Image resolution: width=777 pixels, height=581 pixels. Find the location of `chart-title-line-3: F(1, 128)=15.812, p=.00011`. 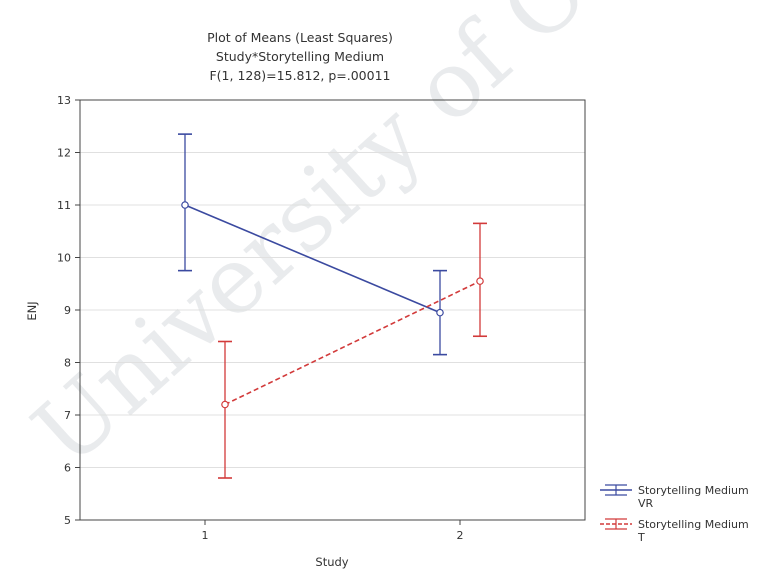

chart-title-line-3: F(1, 128)=15.812, p=.00011 is located at coordinates (299, 75).